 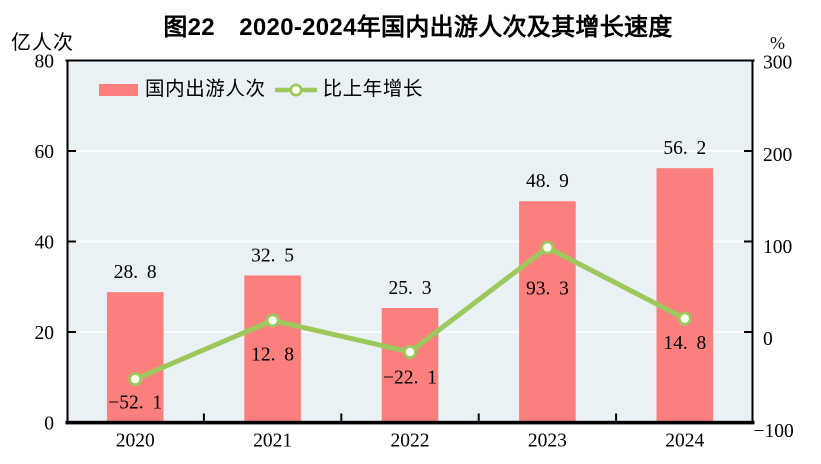 I want to click on line-value-label: −22. 1, so click(x=410, y=378).